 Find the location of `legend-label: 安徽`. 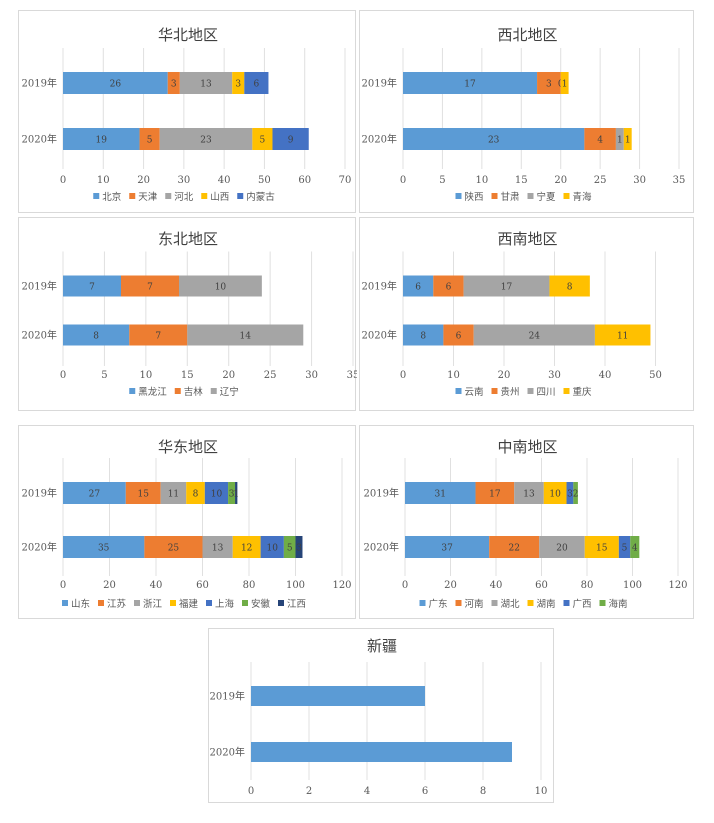

legend-label: 安徽 is located at coordinates (261, 604).